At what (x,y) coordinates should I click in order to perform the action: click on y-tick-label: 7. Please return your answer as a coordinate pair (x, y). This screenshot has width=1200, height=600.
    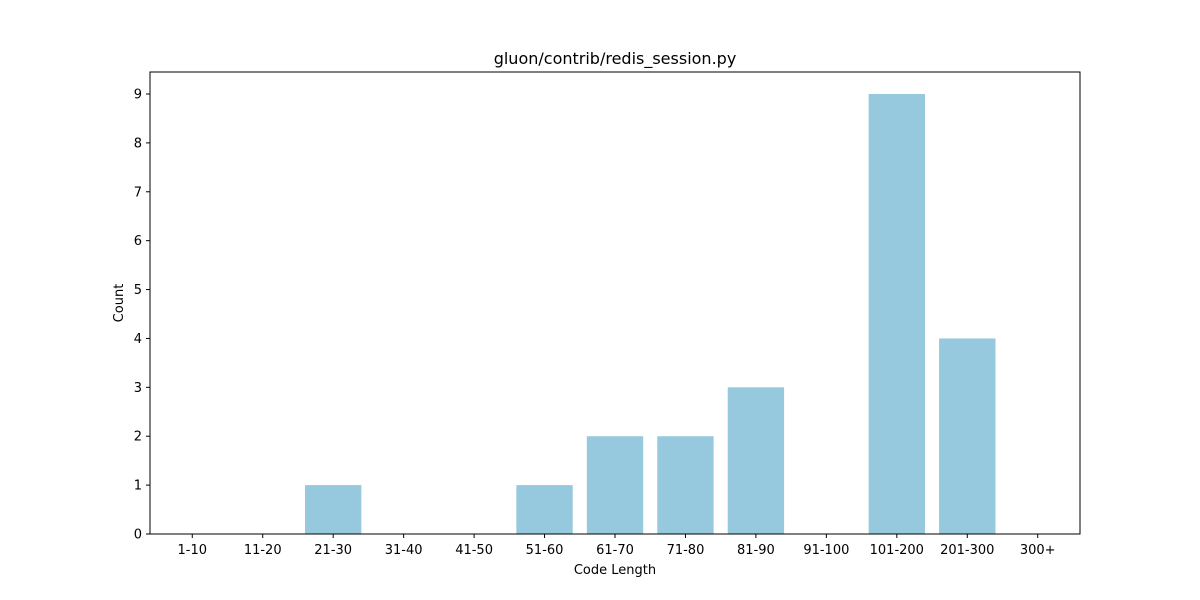
    Looking at the image, I should click on (138, 192).